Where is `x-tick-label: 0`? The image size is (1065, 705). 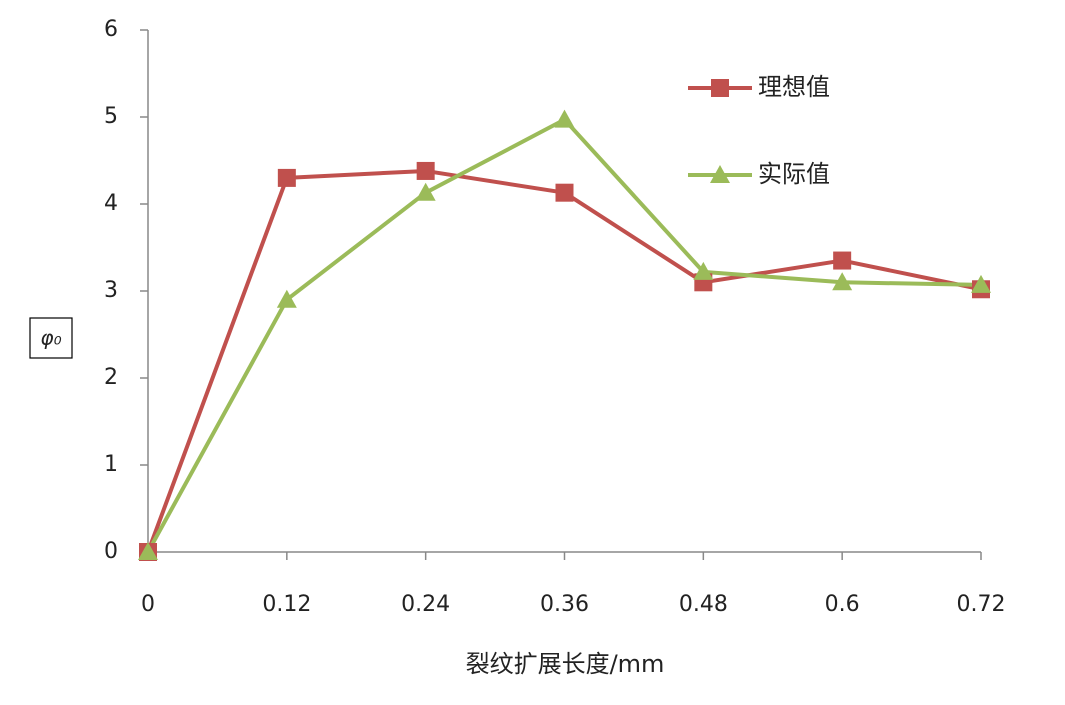 x-tick-label: 0 is located at coordinates (148, 604).